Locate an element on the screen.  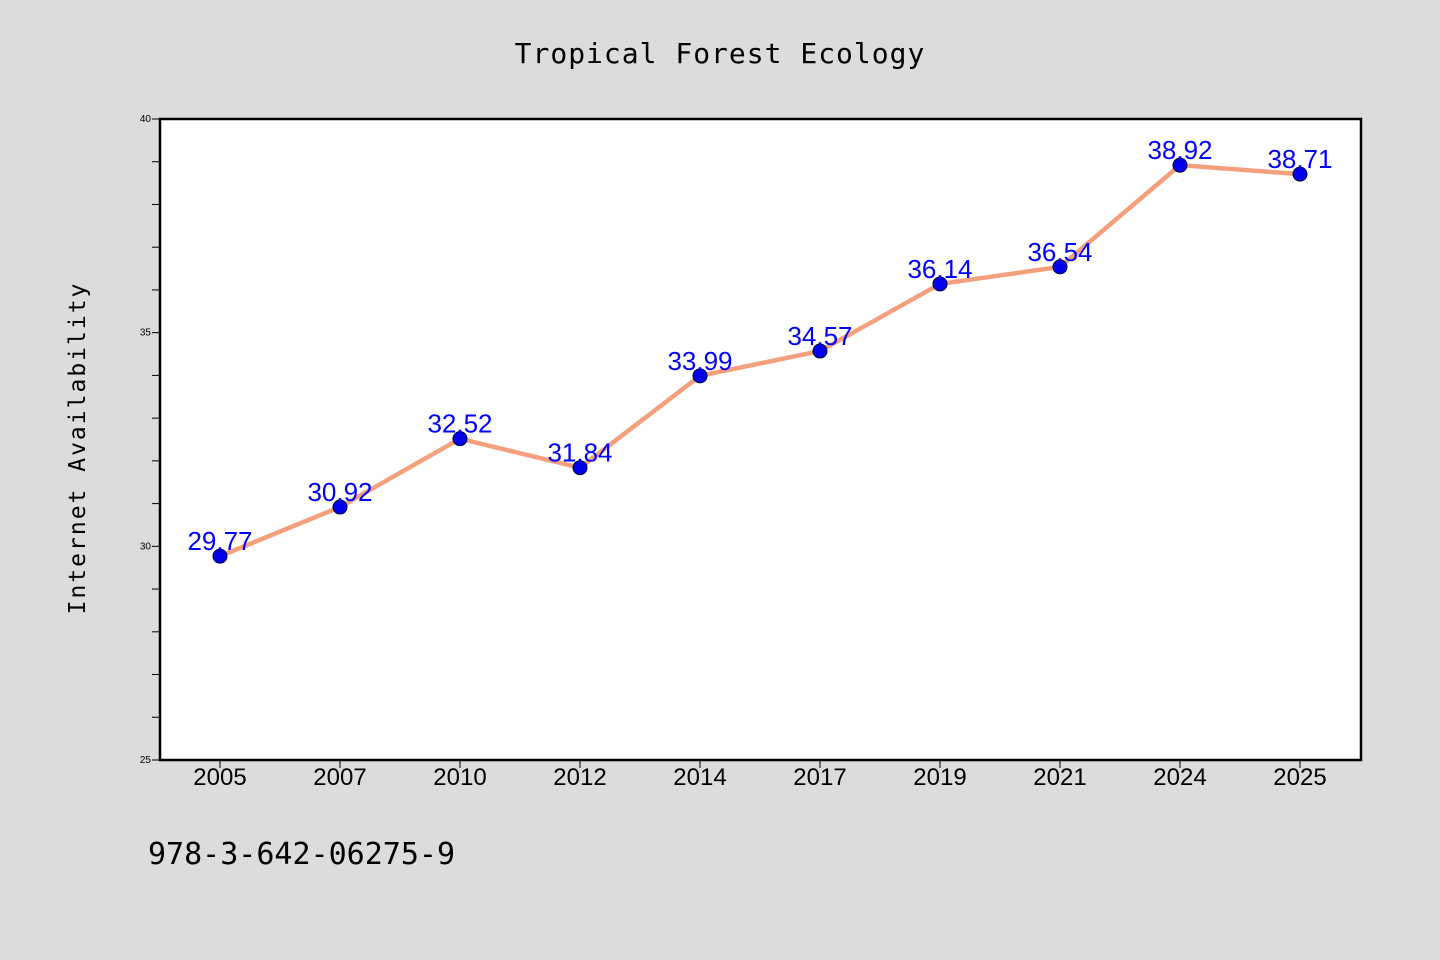
x-tick-label: 2014 is located at coordinates (699, 777).